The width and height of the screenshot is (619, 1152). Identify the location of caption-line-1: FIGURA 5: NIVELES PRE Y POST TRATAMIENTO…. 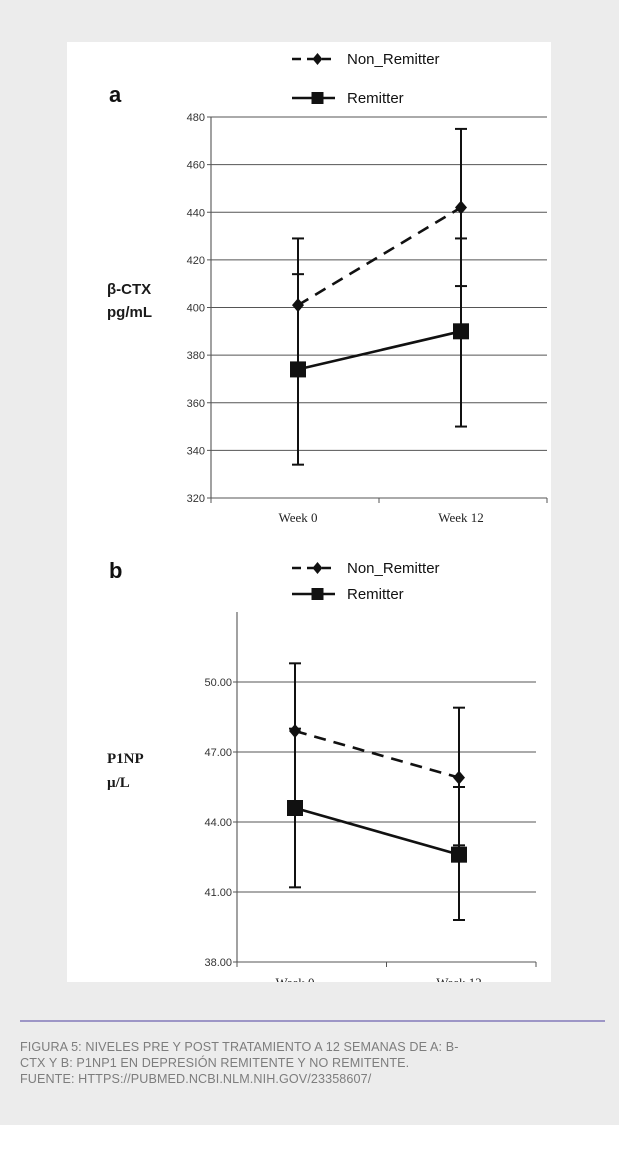
(239, 1047).